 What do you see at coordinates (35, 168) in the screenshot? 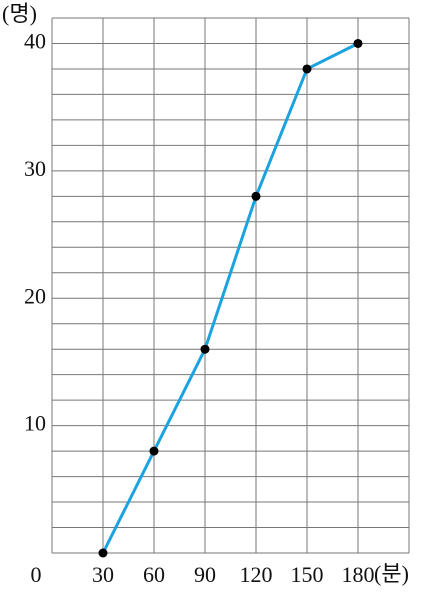
I see `y-tick-label: 30` at bounding box center [35, 168].